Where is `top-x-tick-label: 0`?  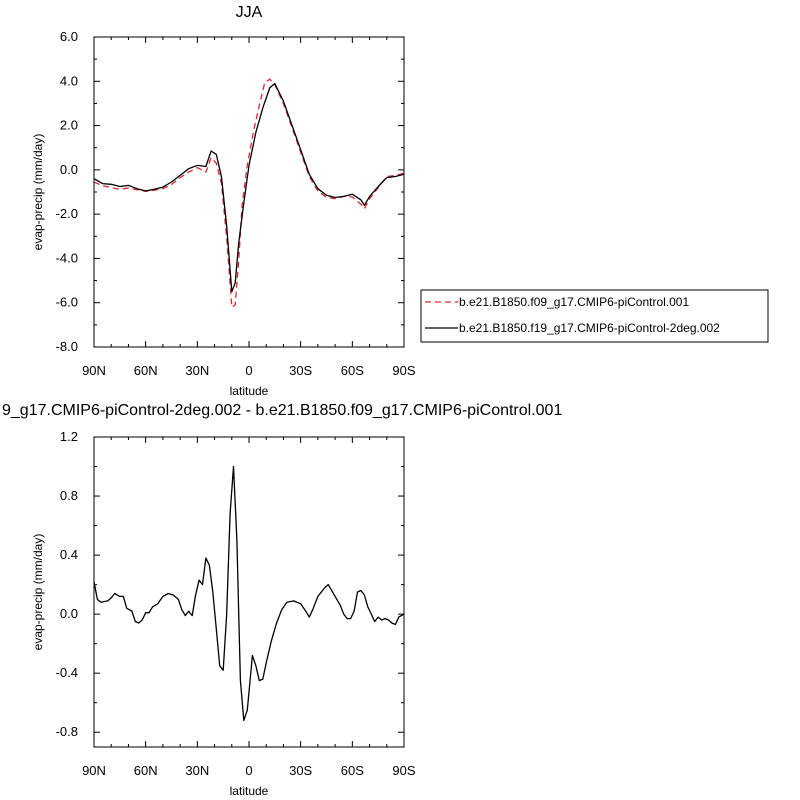
top-x-tick-label: 0 is located at coordinates (248, 370).